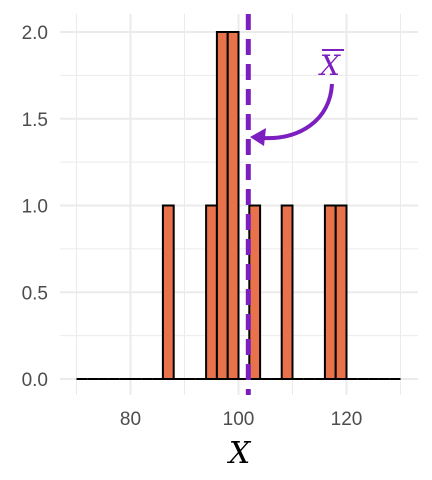  Describe the element at coordinates (347, 419) in the screenshot. I see `x-tick-label: 120` at that location.